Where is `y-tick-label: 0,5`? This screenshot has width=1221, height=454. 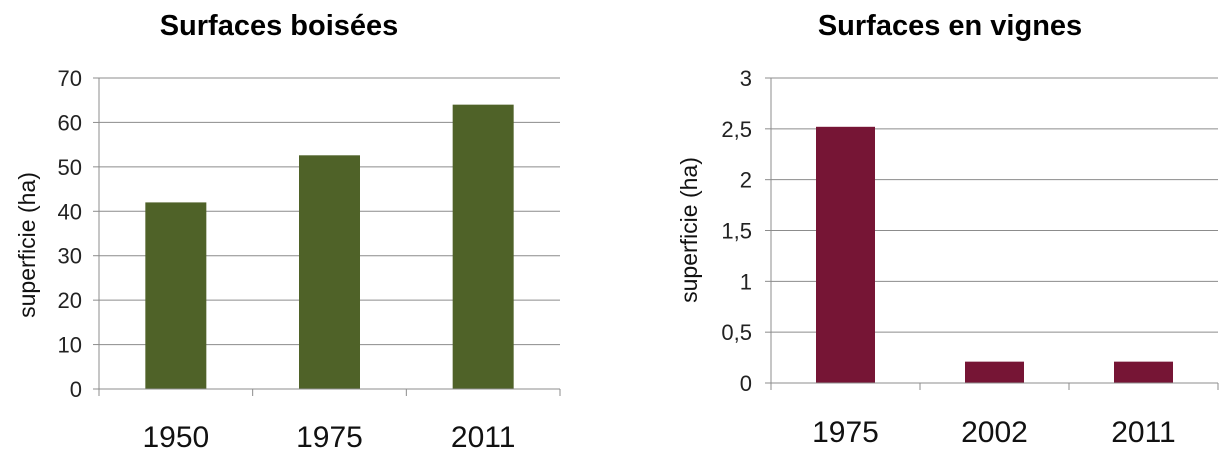 y-tick-label: 0,5 is located at coordinates (736, 332).